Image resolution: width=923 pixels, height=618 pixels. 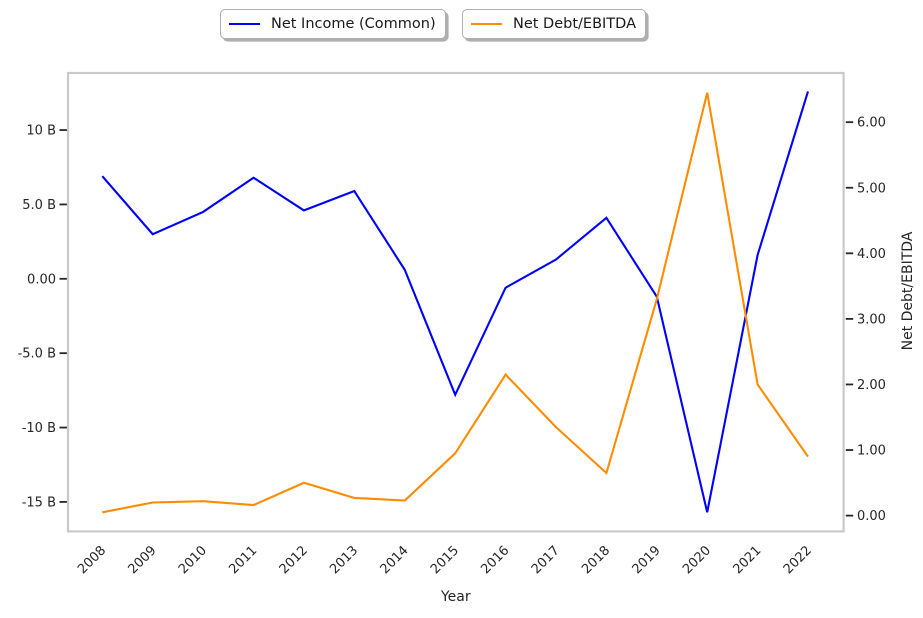 What do you see at coordinates (92, 560) in the screenshot?
I see `x-tick-label: 2008` at bounding box center [92, 560].